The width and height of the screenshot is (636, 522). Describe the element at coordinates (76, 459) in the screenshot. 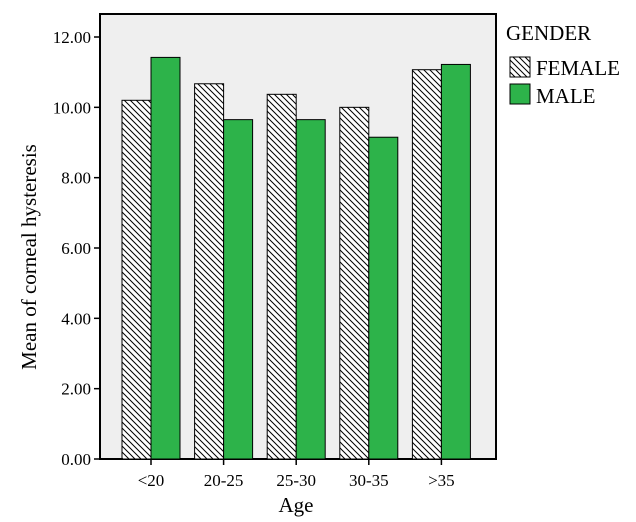

I see `y-tick-label: 0.00` at that location.